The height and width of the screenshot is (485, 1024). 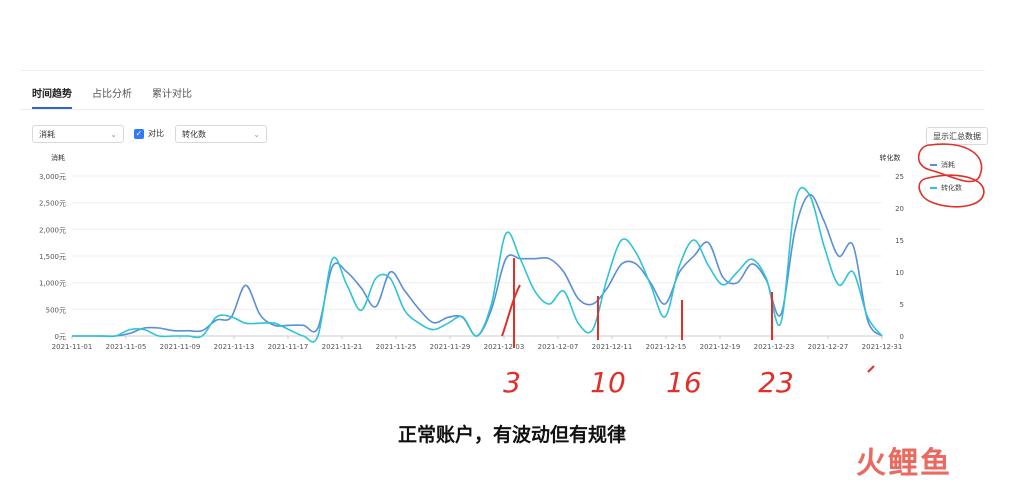 I want to click on legend-label: 转化数, so click(x=951, y=188).